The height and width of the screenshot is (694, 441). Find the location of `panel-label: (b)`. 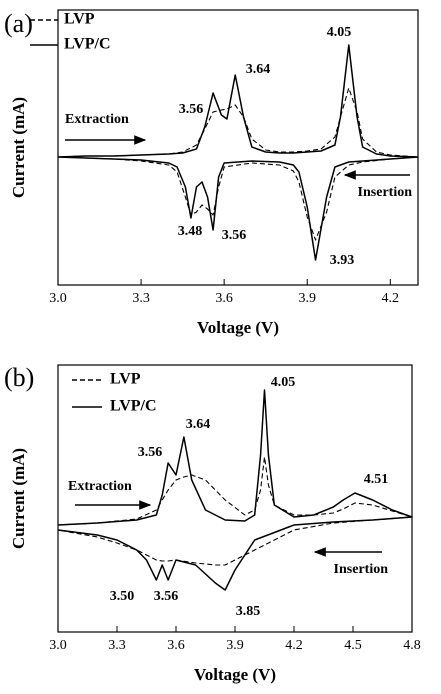

panel-label: (b) is located at coordinates (19, 377).